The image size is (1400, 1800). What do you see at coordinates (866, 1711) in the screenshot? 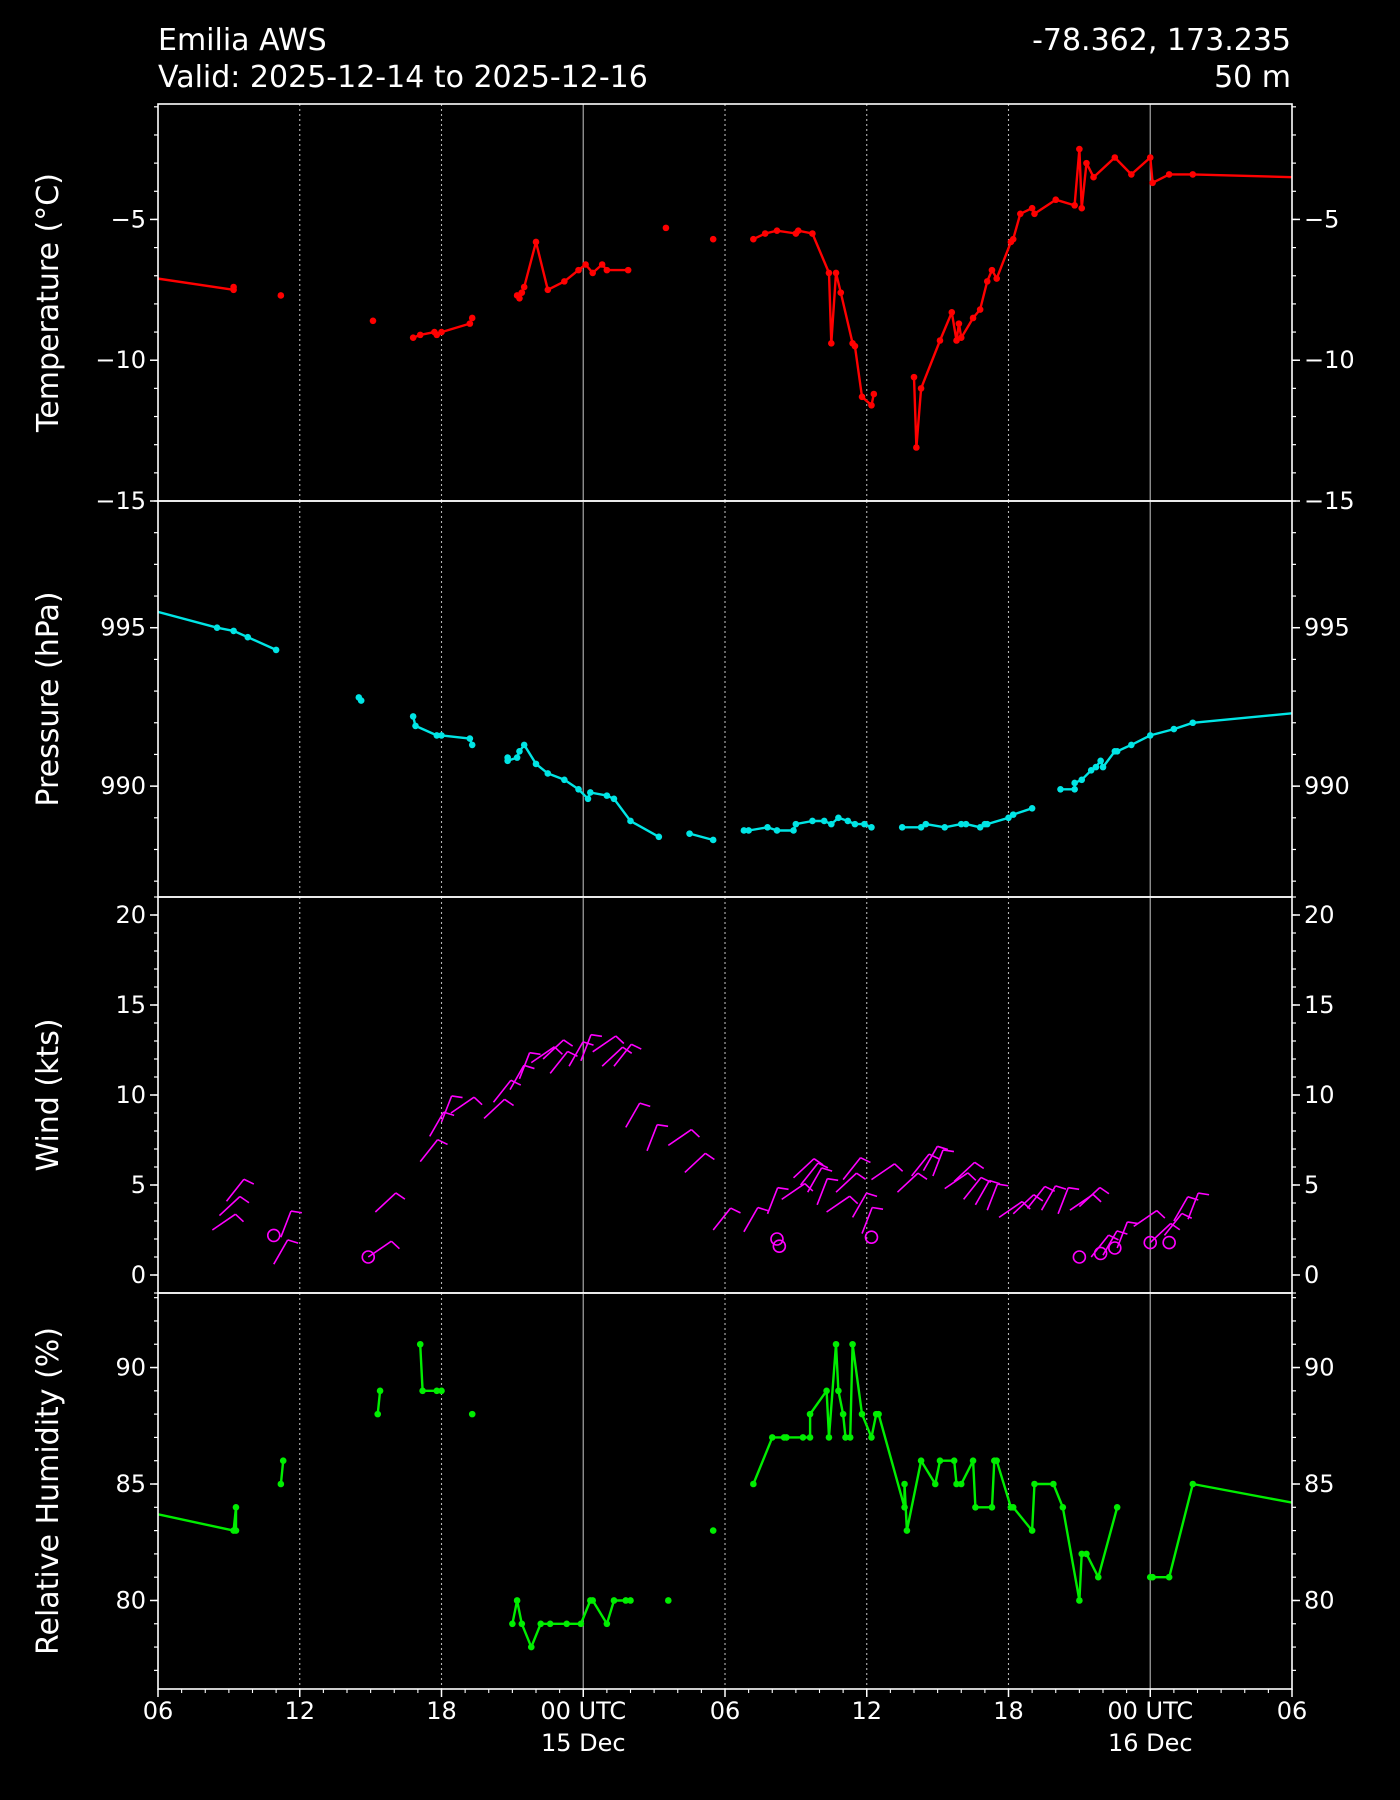
I see `x-tick-label: 12` at bounding box center [866, 1711].